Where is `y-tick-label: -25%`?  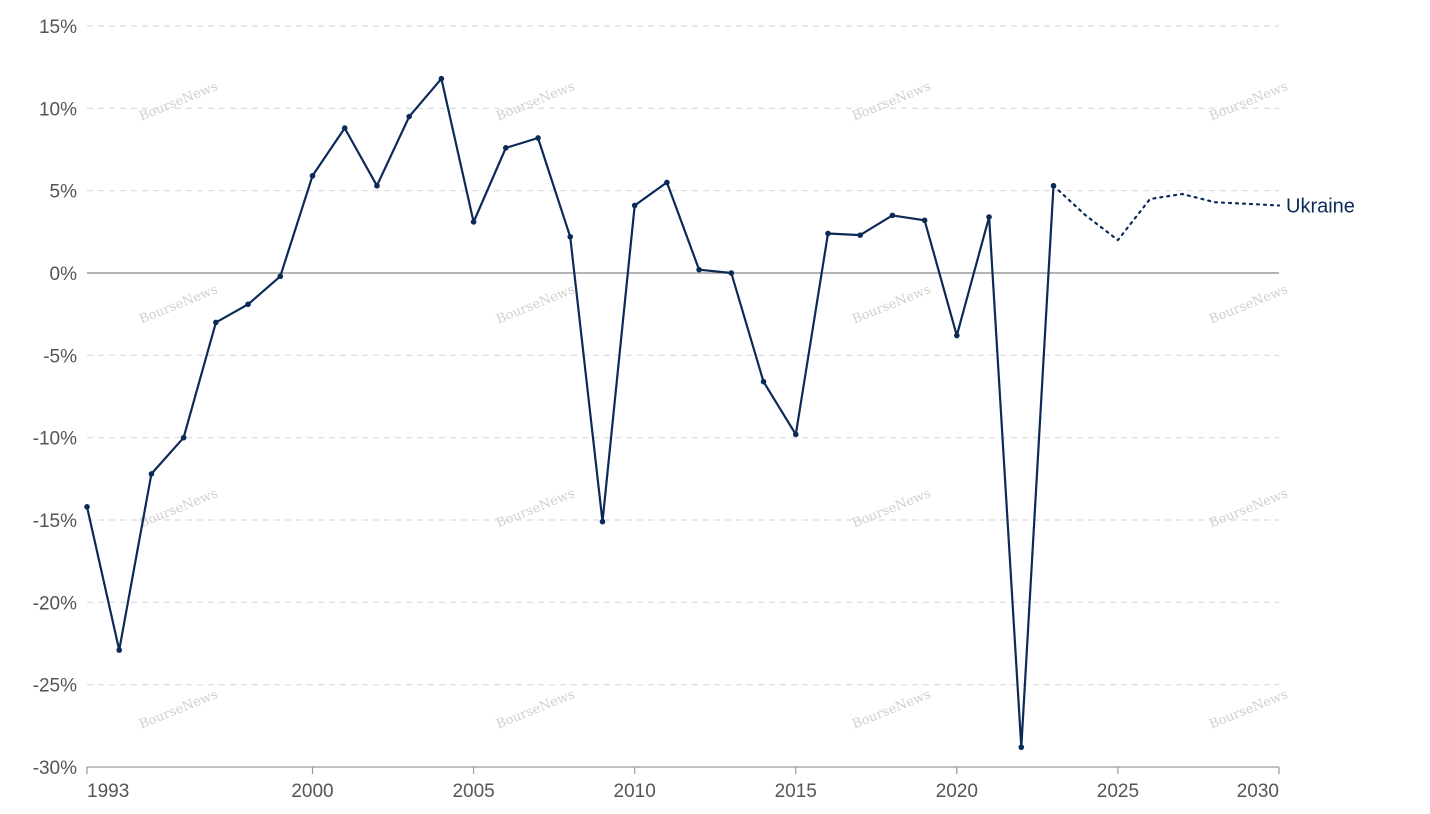 y-tick-label: -25% is located at coordinates (55, 686).